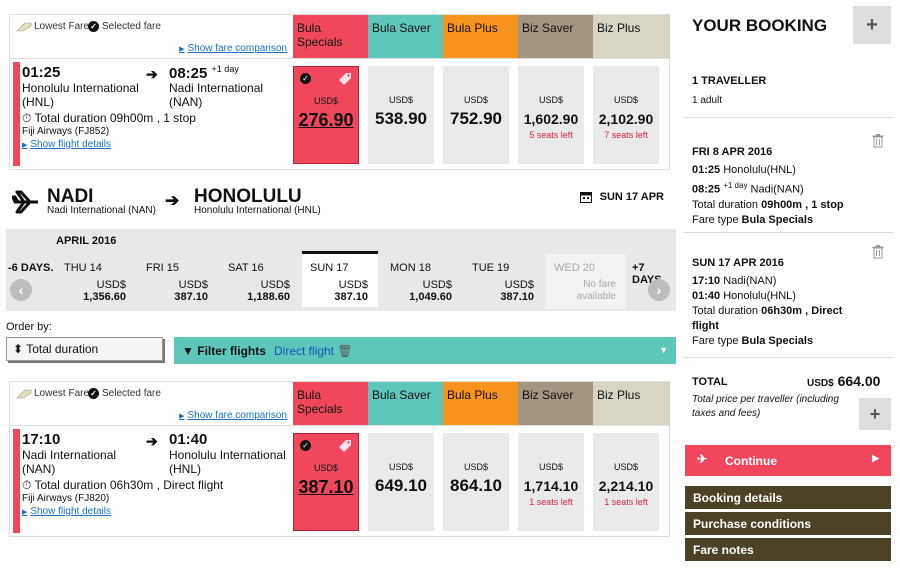 This screenshot has height=569, width=900. I want to click on price-biz-saver: USD$ 1,714.10 1 seats left, so click(551, 482).